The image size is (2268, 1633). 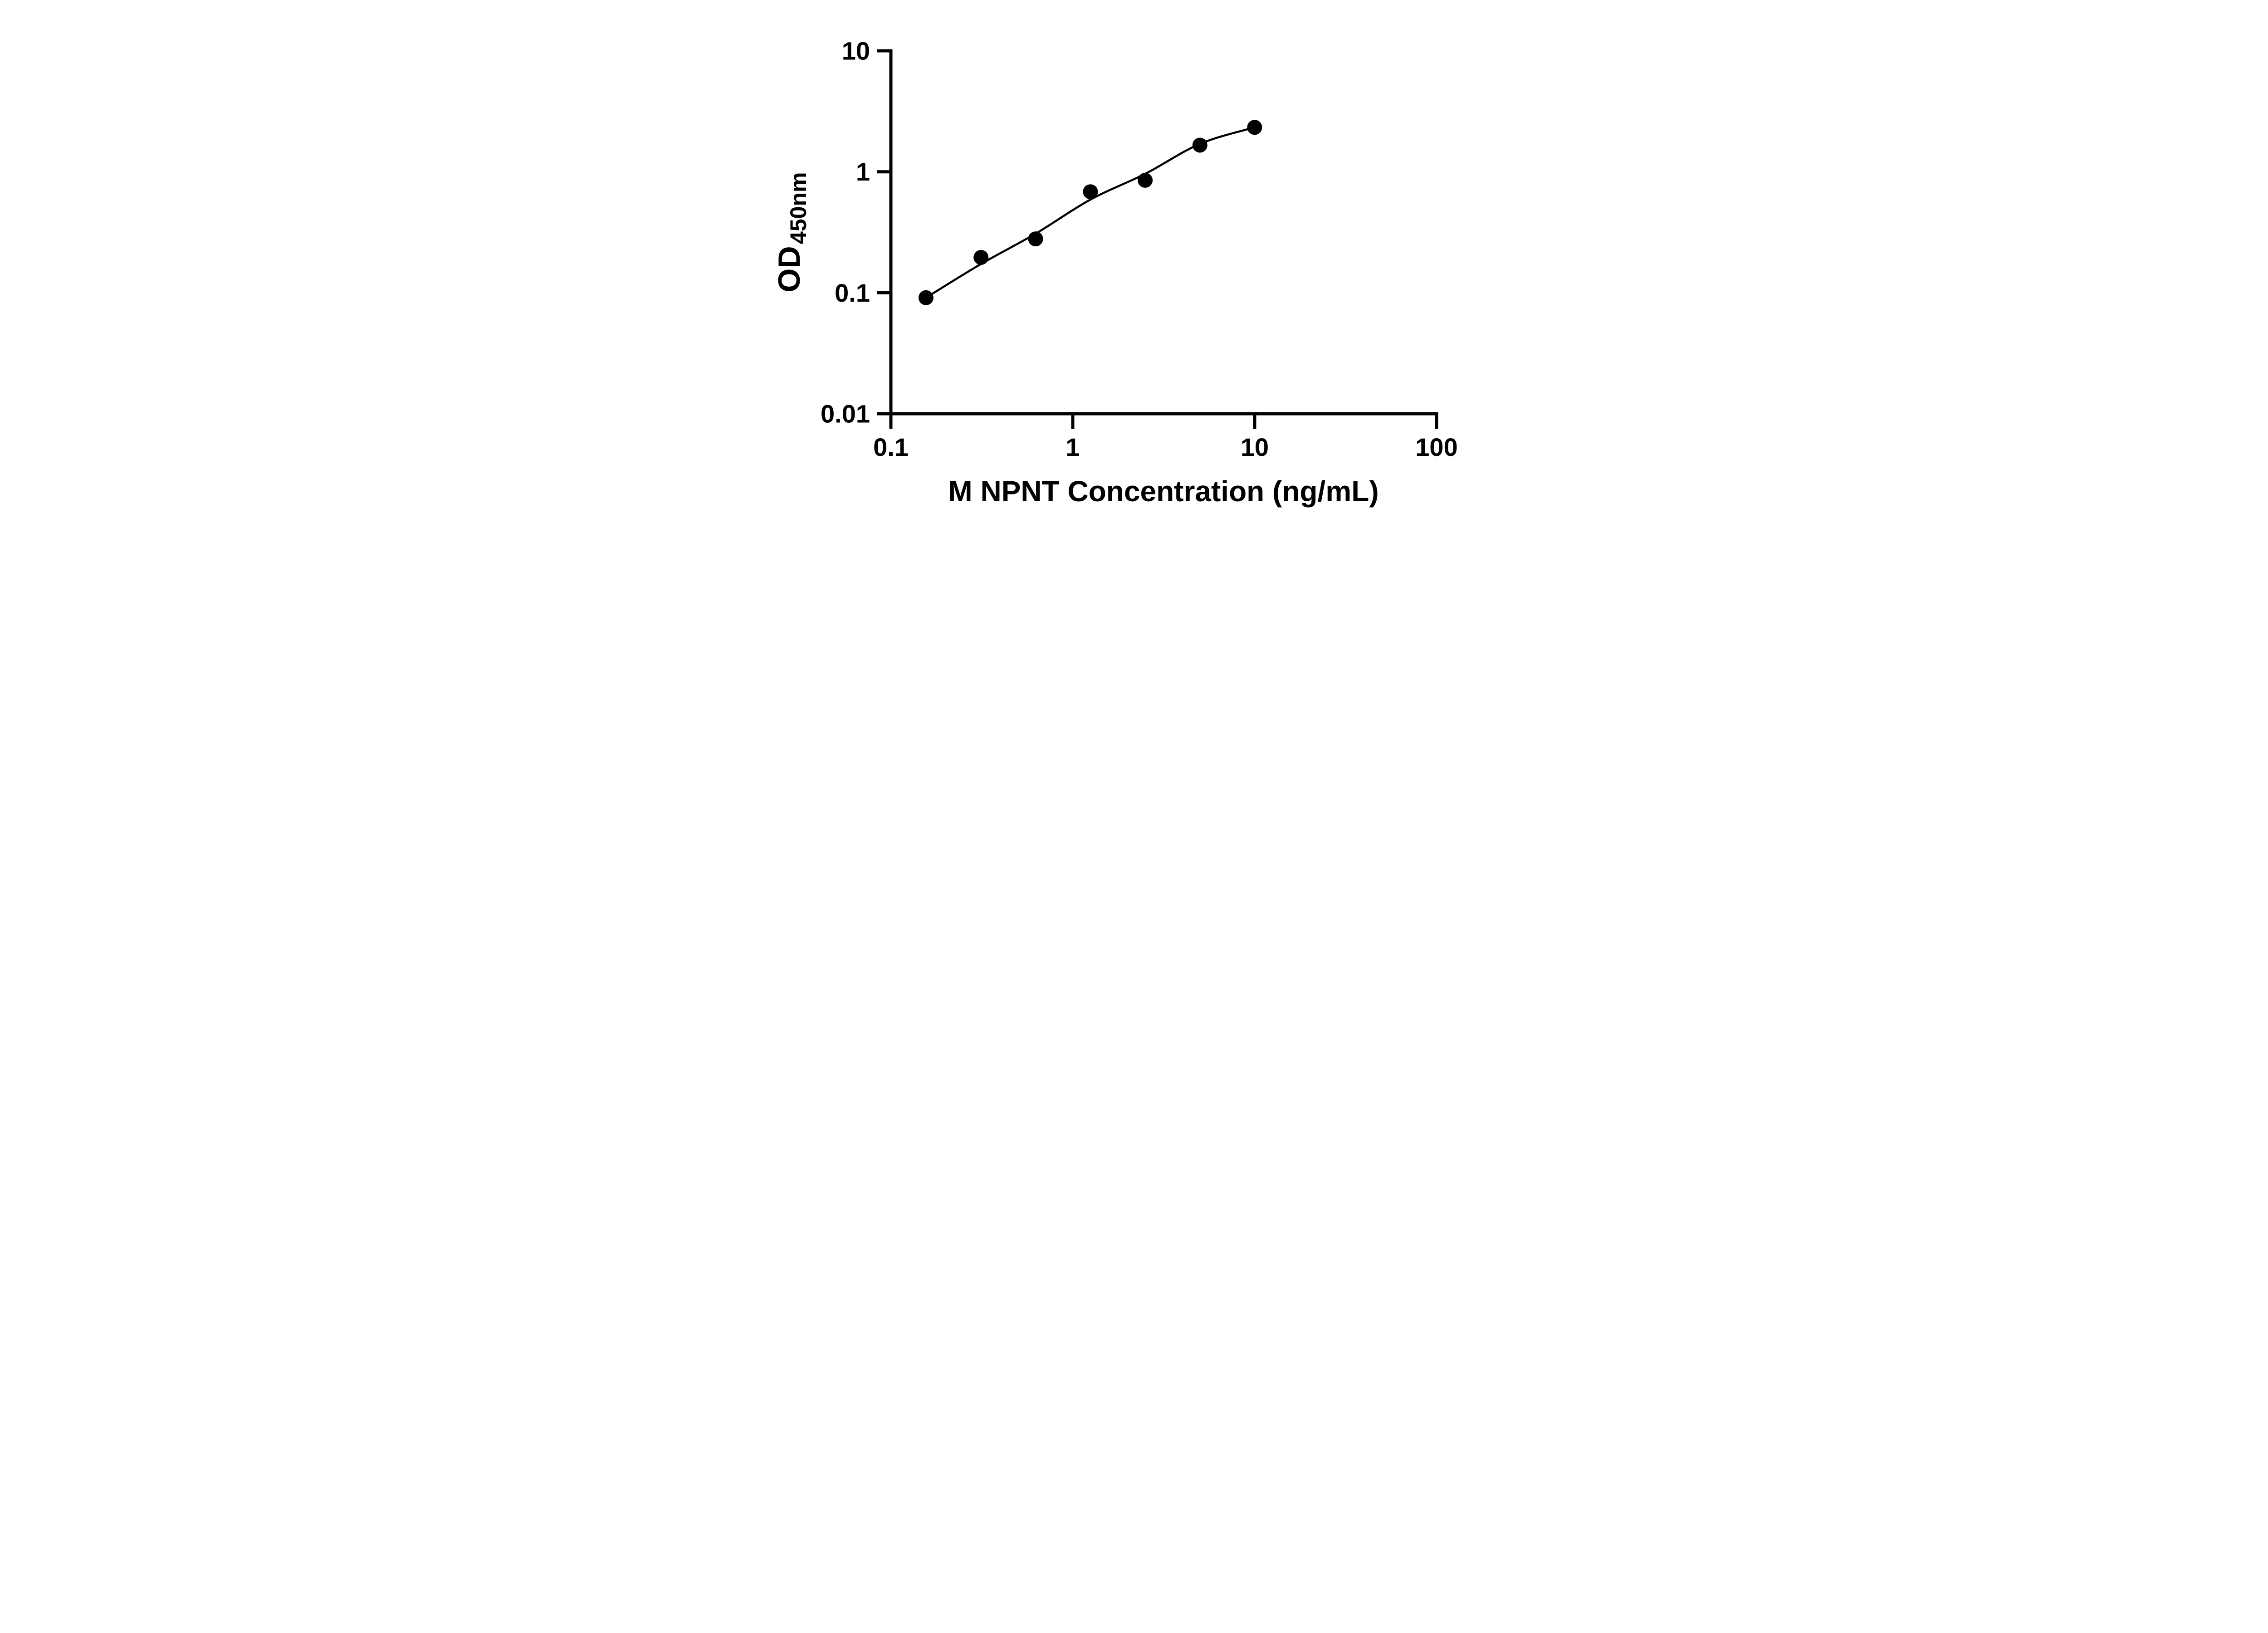 I want to click on y-tick-label-0.1: 0.1, so click(x=853, y=293).